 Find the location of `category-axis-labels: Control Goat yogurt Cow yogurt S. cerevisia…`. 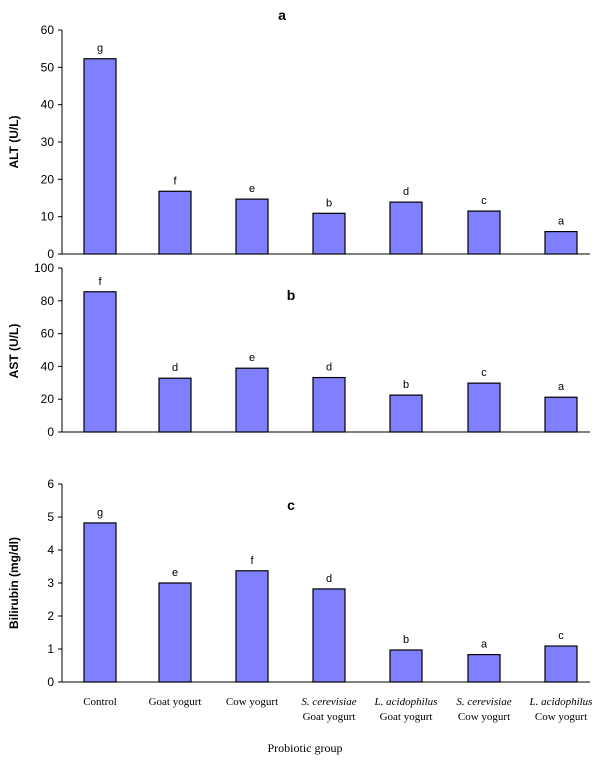

category-axis-labels: Control Goat yogurt Cow yogurt S. cerevisia… is located at coordinates (337, 709).